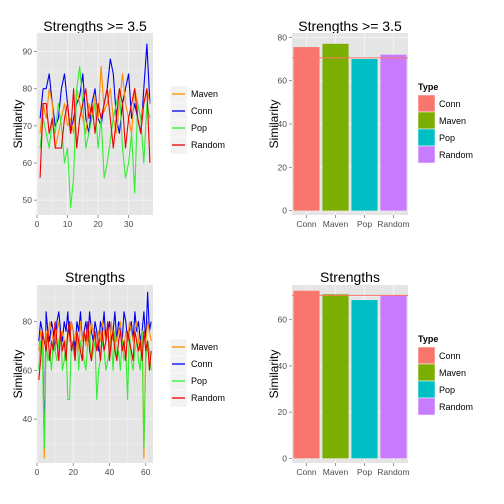 Image resolution: width=504 pixels, height=504 pixels. What do you see at coordinates (28, 126) in the screenshot?
I see `y-tick-label: 70` at bounding box center [28, 126].